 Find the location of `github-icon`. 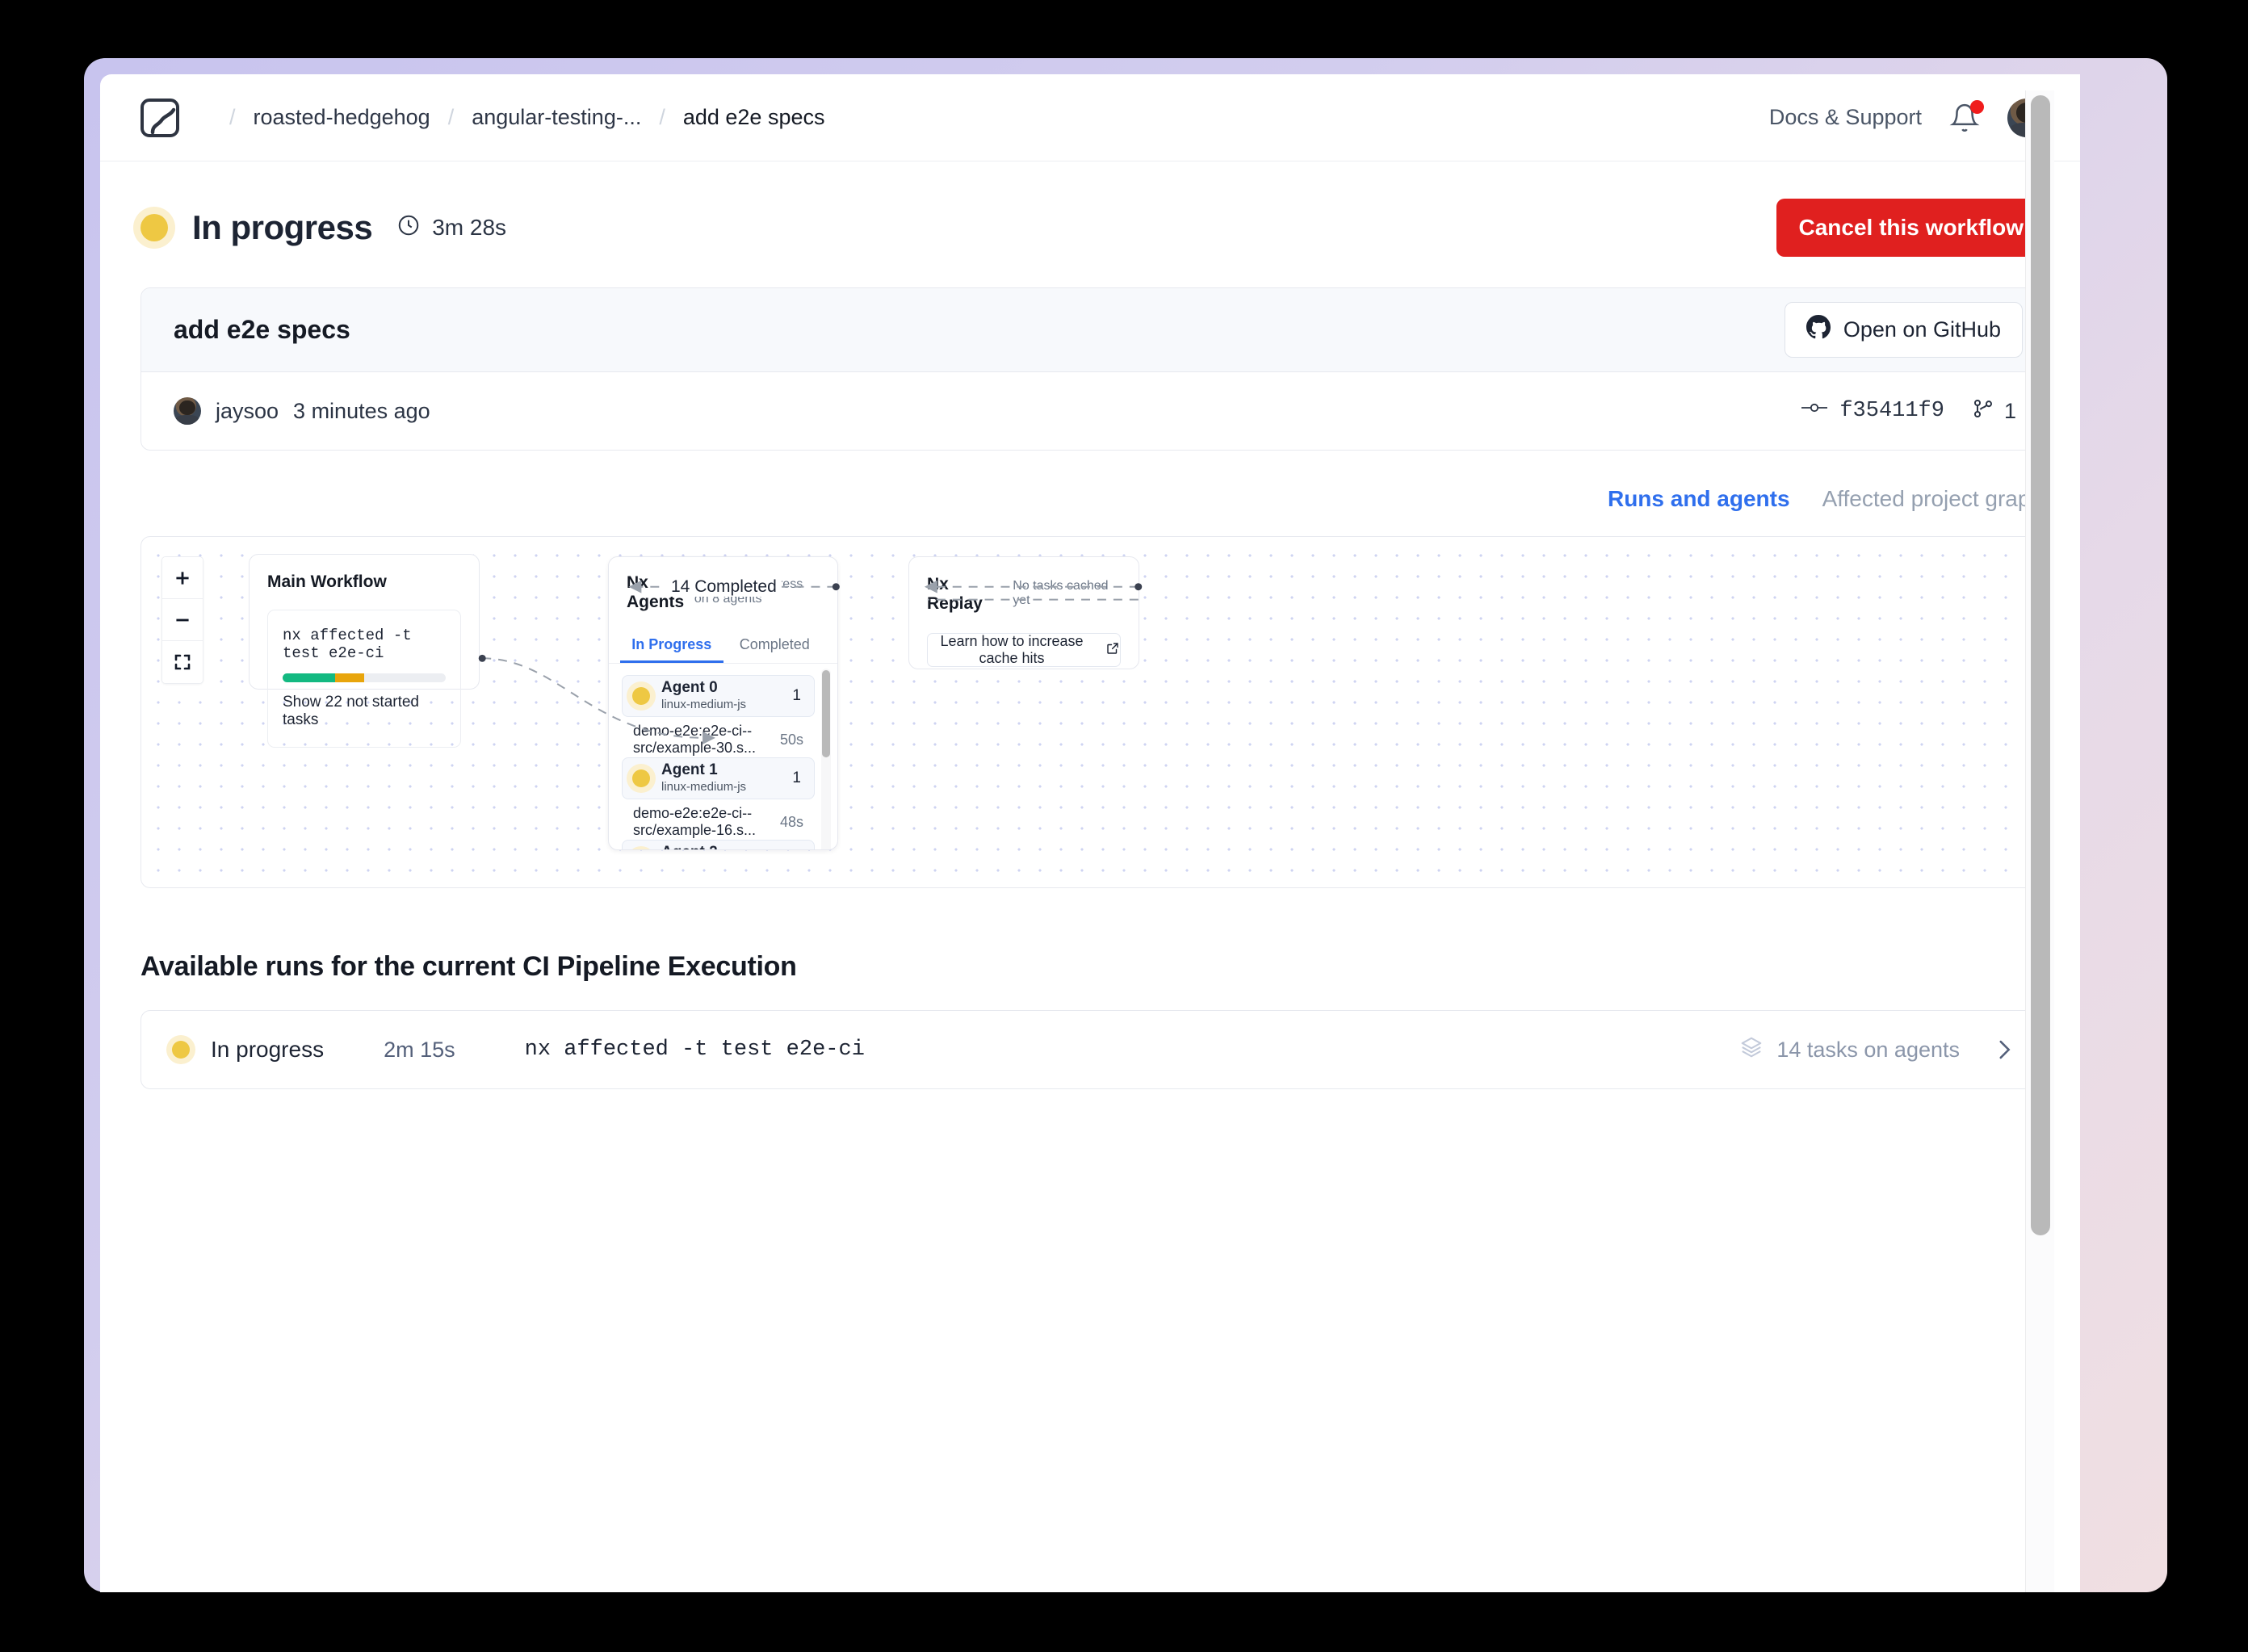

github-icon is located at coordinates (1818, 330).